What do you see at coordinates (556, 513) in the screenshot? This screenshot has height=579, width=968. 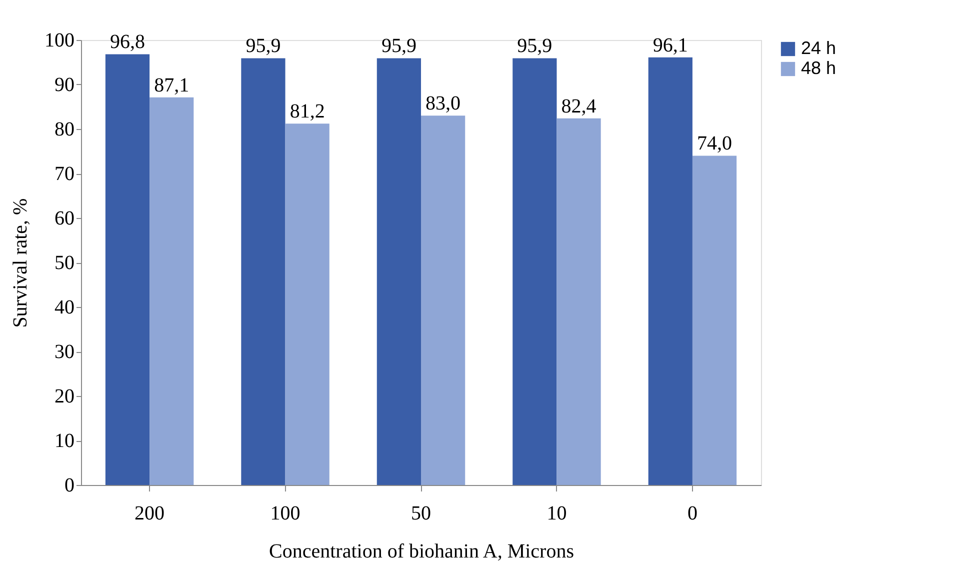 I see `x-tick-label: 10` at bounding box center [556, 513].